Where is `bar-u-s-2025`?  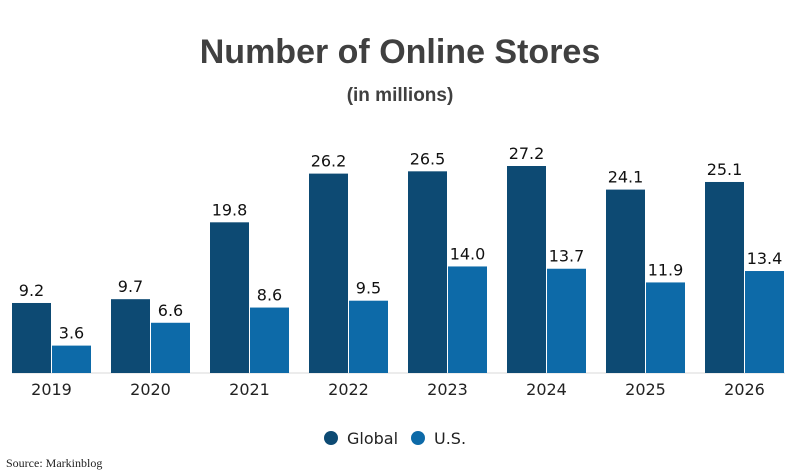 bar-u-s-2025 is located at coordinates (665, 327).